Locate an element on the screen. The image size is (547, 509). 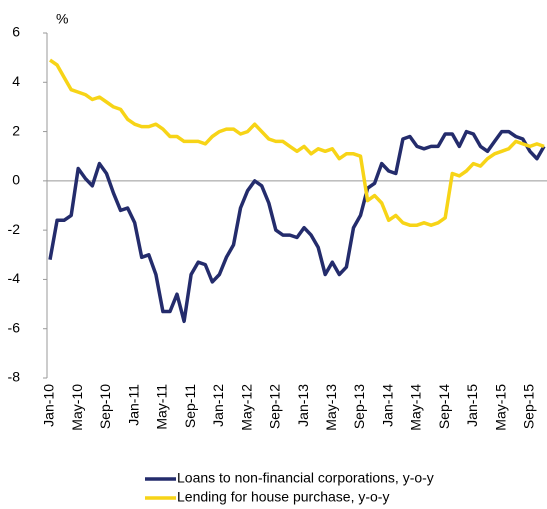
y-tick-label: 2 is located at coordinates (16, 130).